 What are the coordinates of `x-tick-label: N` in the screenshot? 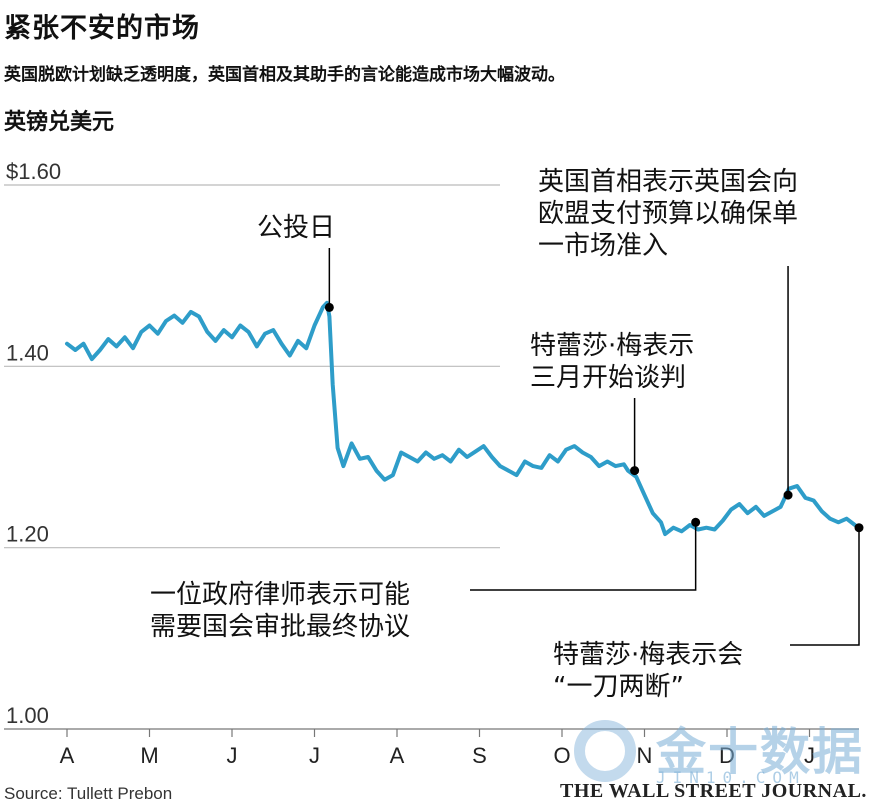 It's located at (645, 755).